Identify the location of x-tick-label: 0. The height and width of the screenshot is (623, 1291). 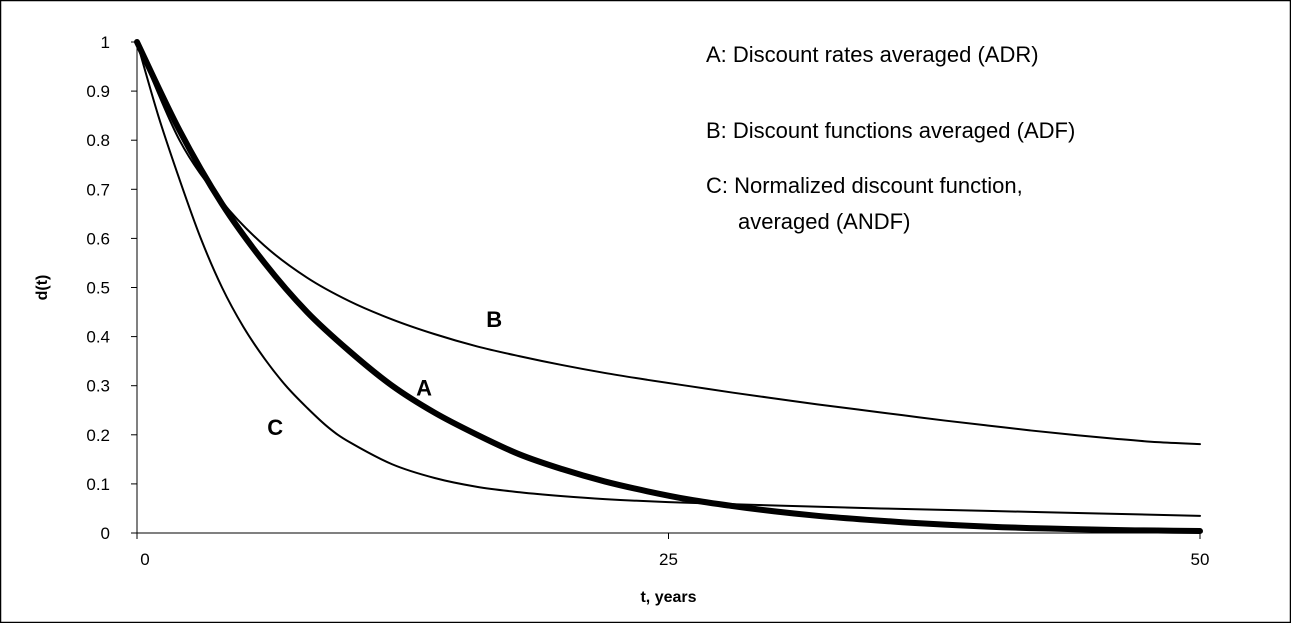
(144, 559).